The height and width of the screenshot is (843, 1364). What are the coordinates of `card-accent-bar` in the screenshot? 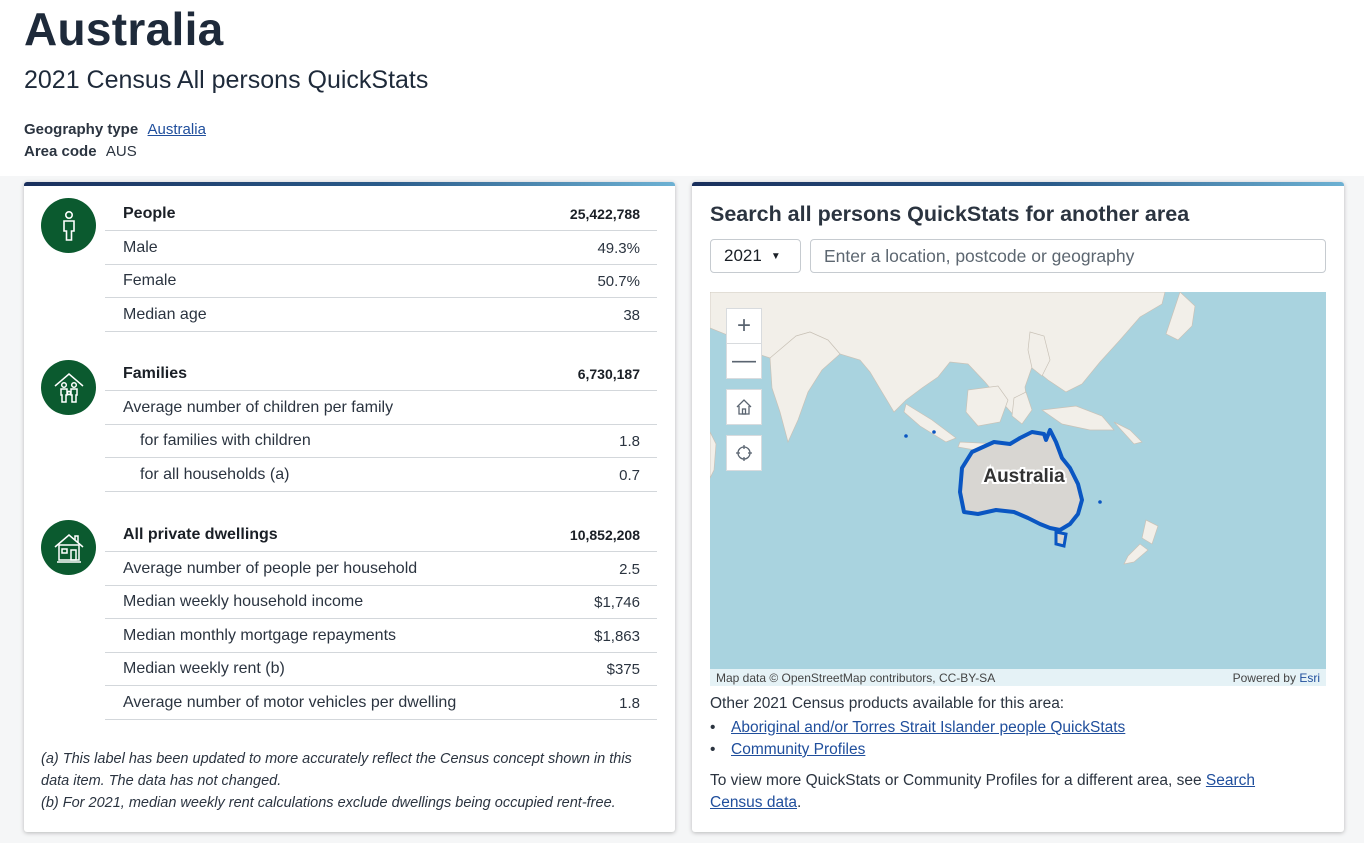 It's located at (1018, 184).